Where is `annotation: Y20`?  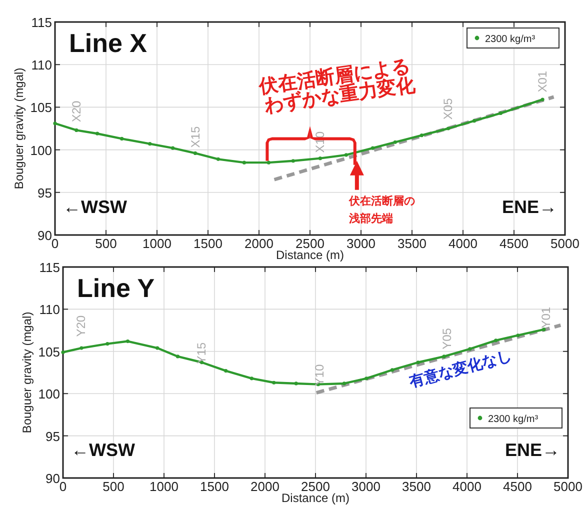 annotation: Y20 is located at coordinates (81, 326).